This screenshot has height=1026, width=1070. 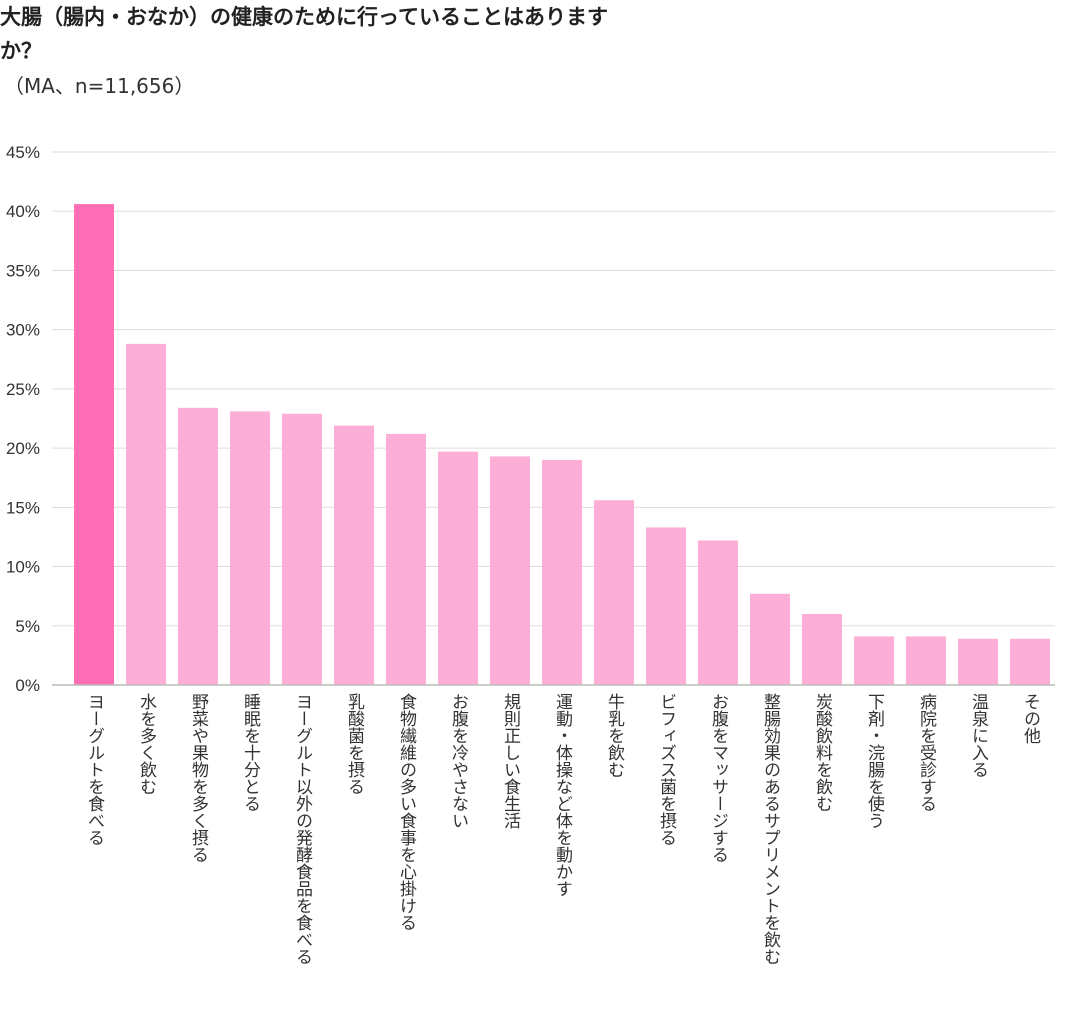 I want to click on y-tick-label: 15%, so click(x=23, y=507).